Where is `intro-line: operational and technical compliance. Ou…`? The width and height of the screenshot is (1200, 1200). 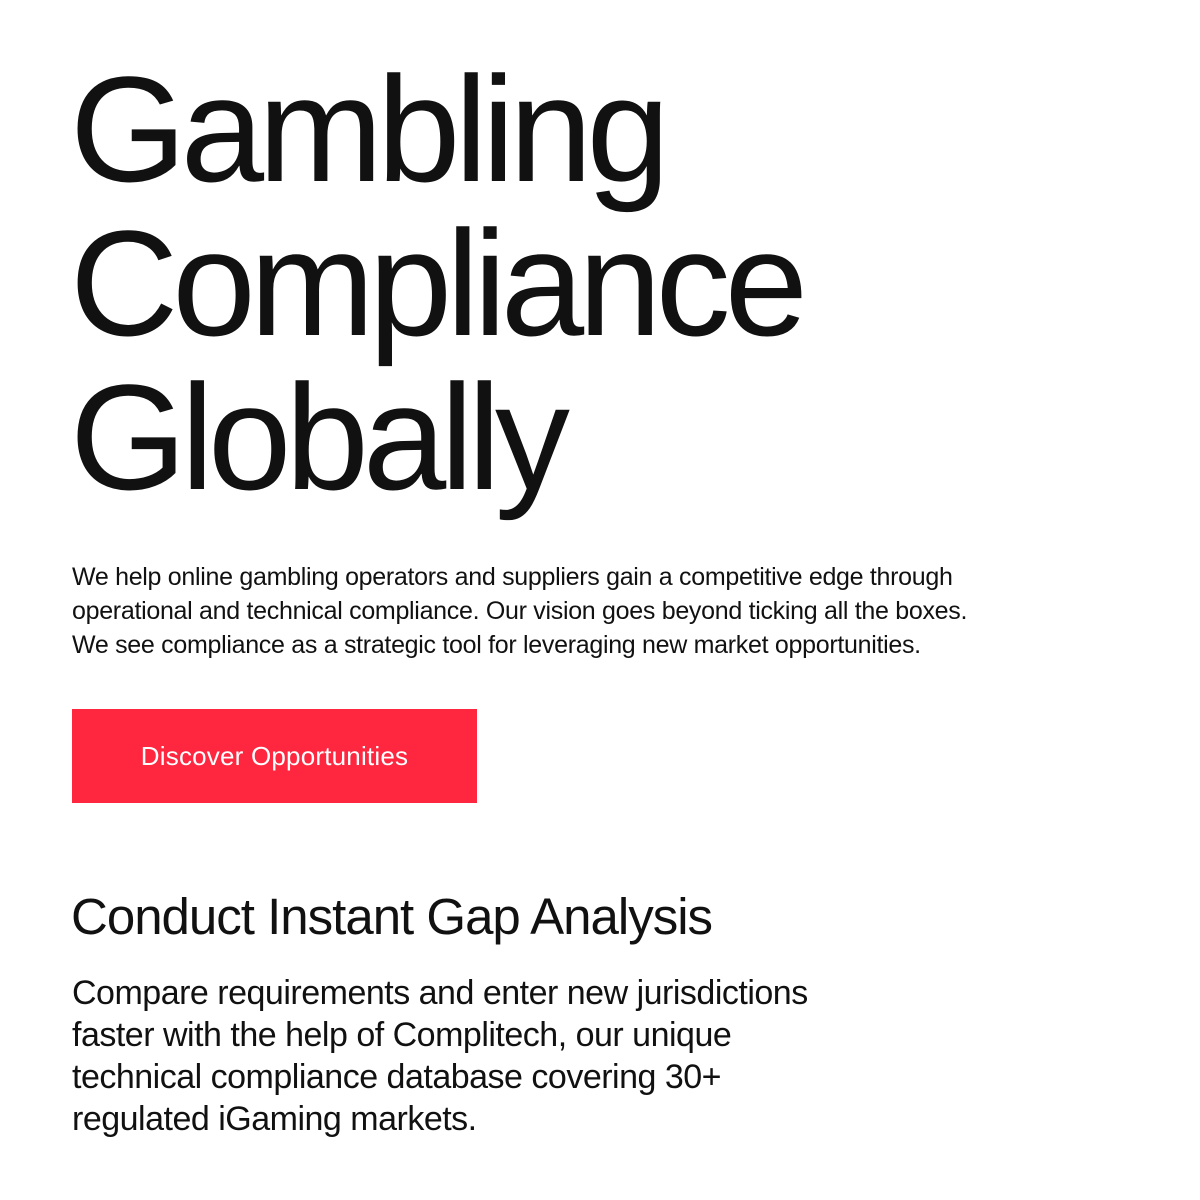 intro-line: operational and technical compliance. Ou… is located at coordinates (520, 611).